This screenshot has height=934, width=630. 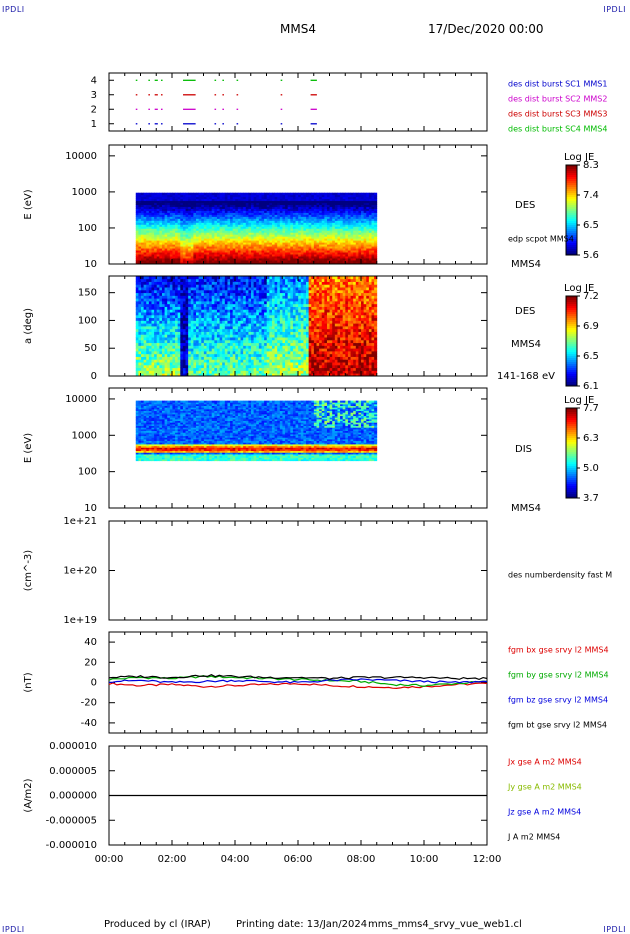 I want to click on availability-legend-label: des dist burst SC2 MMS2, so click(x=557, y=99).